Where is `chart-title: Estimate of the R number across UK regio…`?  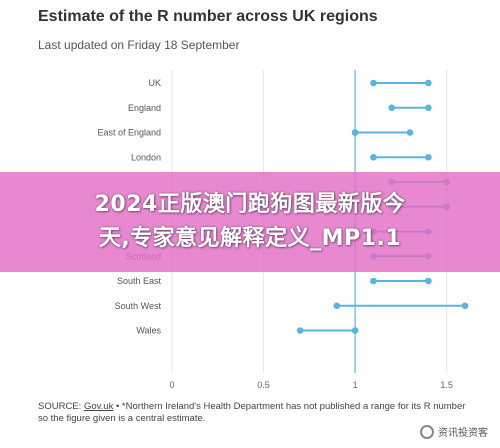
chart-title: Estimate of the R number across UK regio… is located at coordinates (208, 16).